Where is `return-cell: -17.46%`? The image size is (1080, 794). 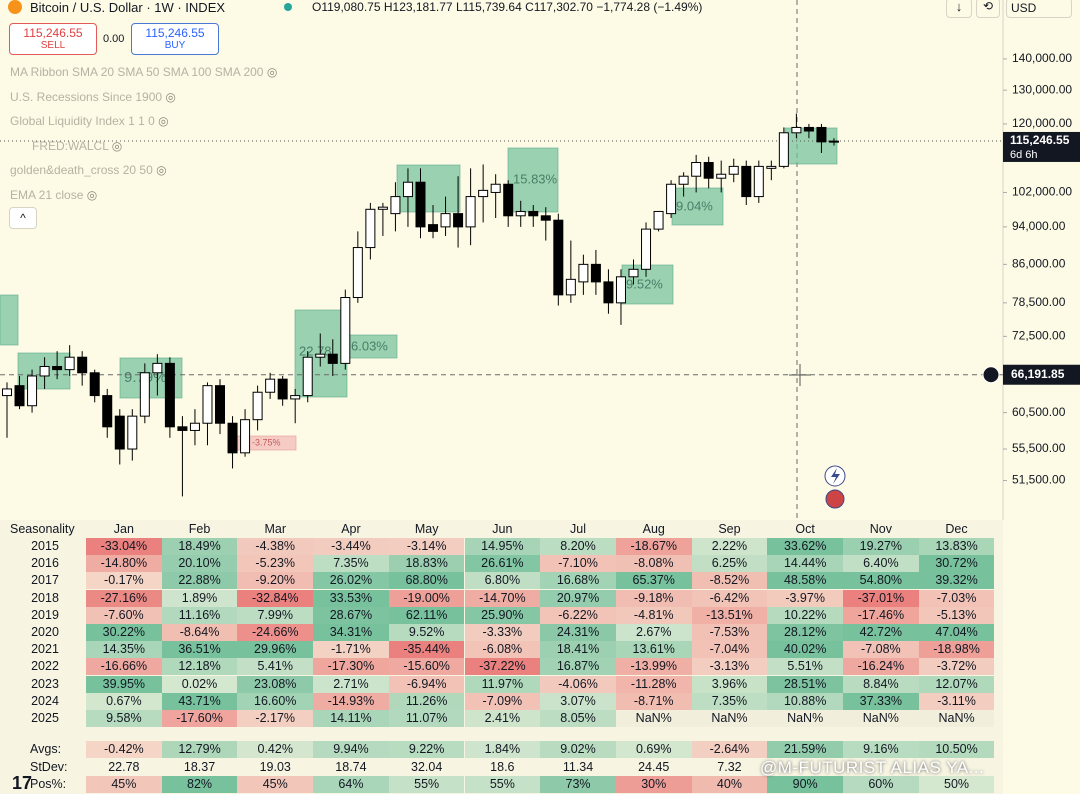
return-cell: -17.46% is located at coordinates (881, 615).